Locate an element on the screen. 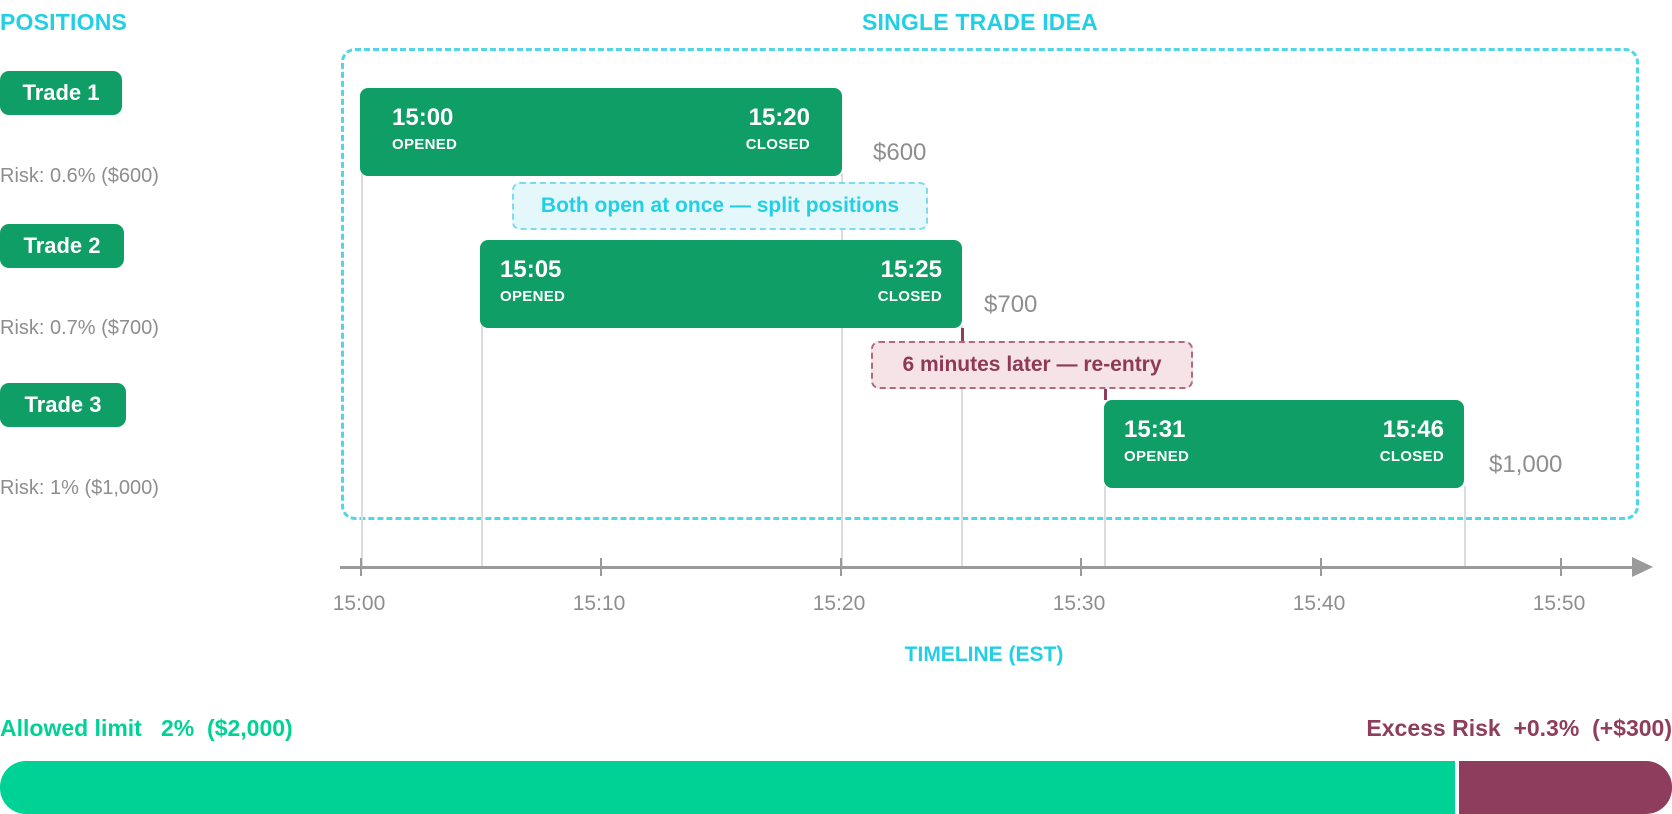  trade-1-bar: 15:00 OPENED 15:20 CLOSED is located at coordinates (601, 132).